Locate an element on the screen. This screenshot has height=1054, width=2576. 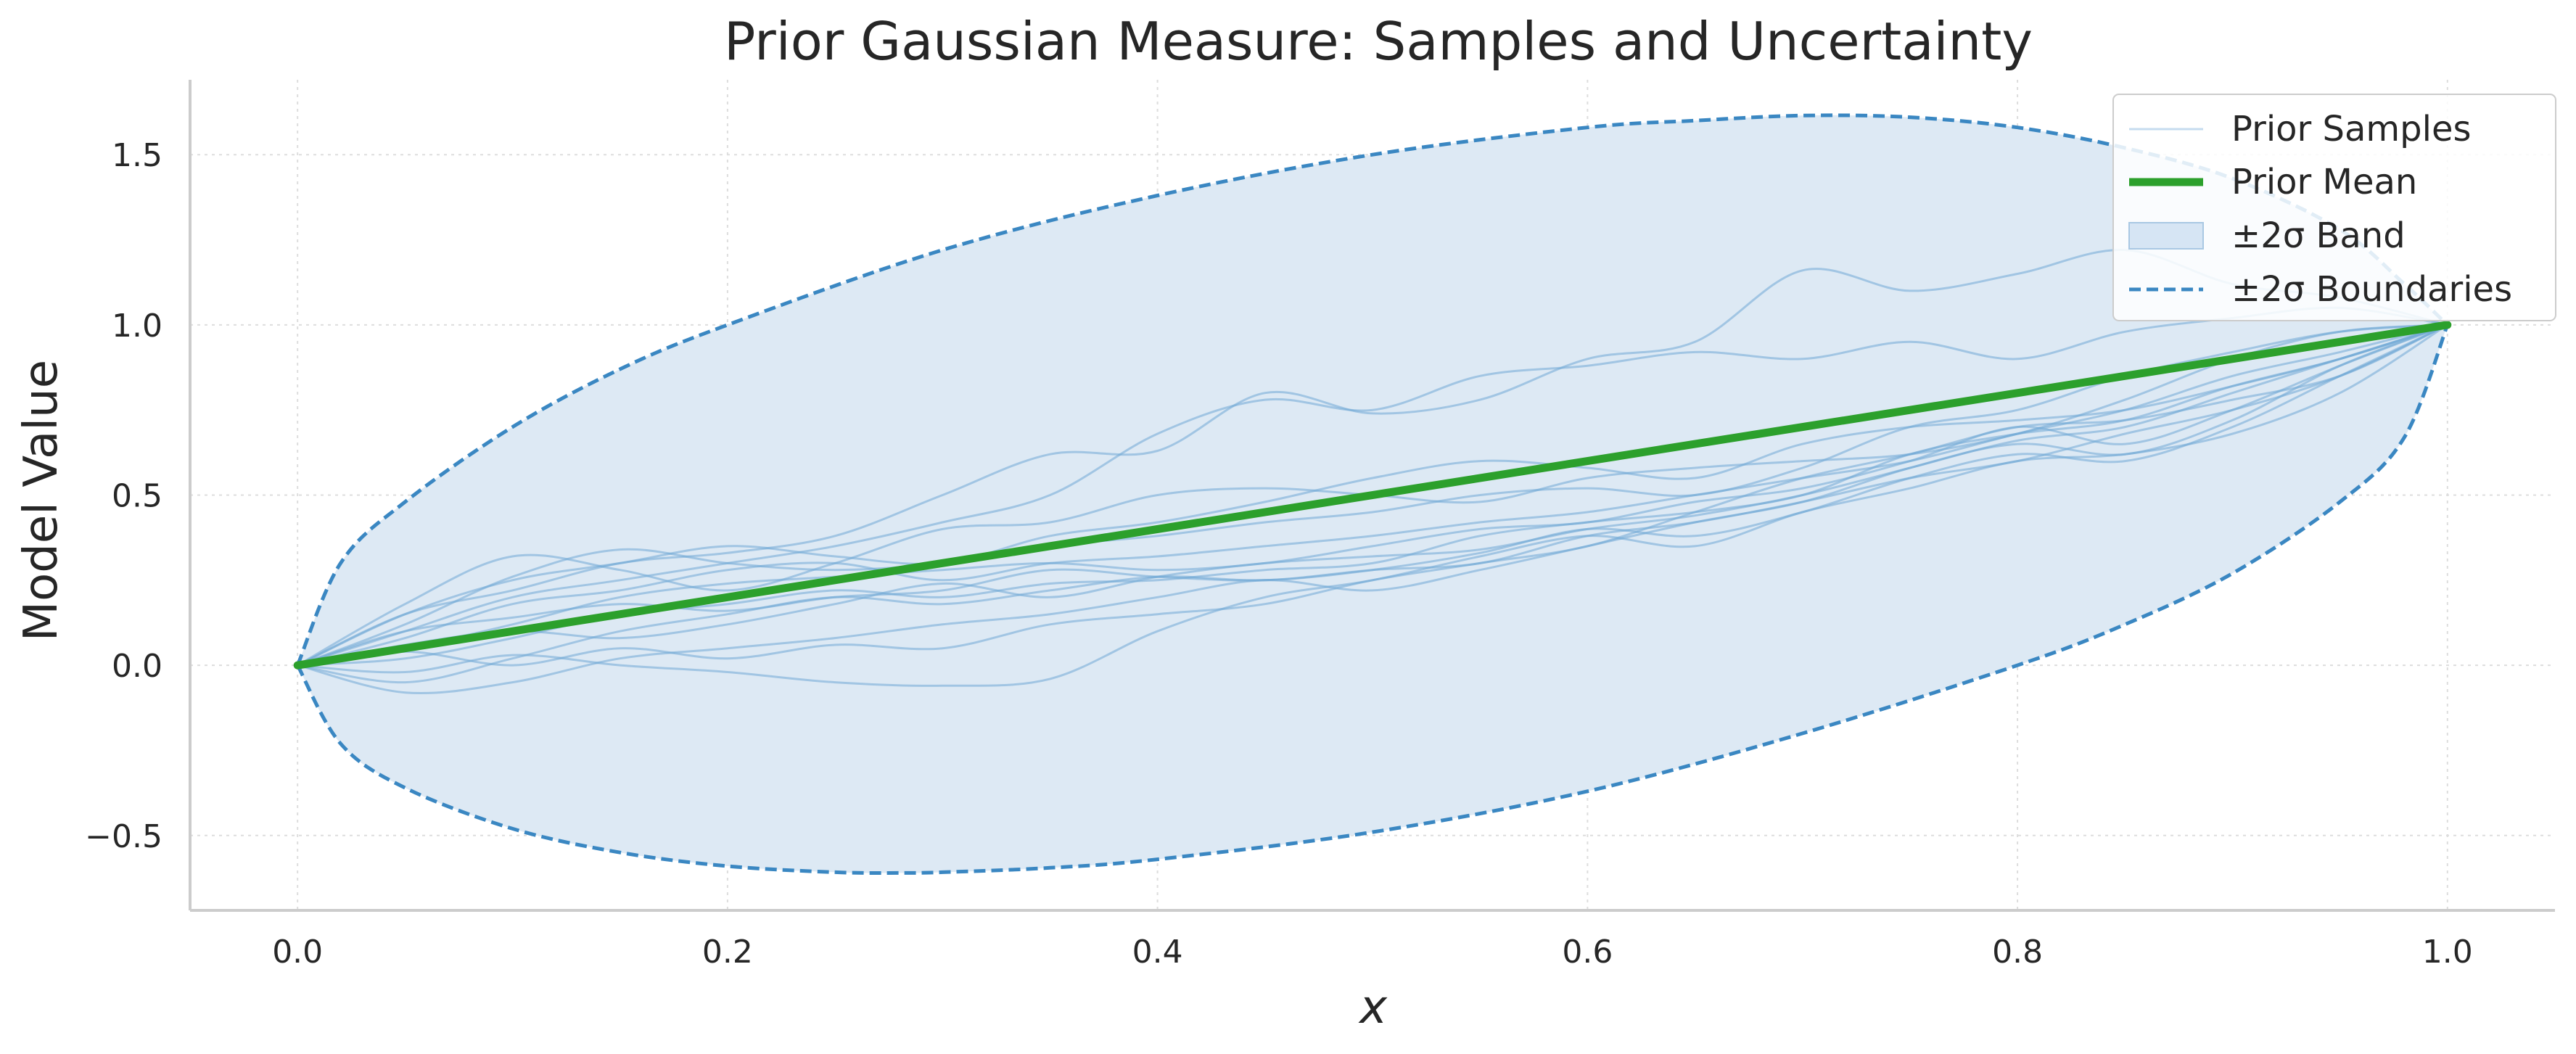
x-tick-labels: 0.0 0.2 0.4 0.6 0.8 1.0 is located at coordinates (1372, 953).